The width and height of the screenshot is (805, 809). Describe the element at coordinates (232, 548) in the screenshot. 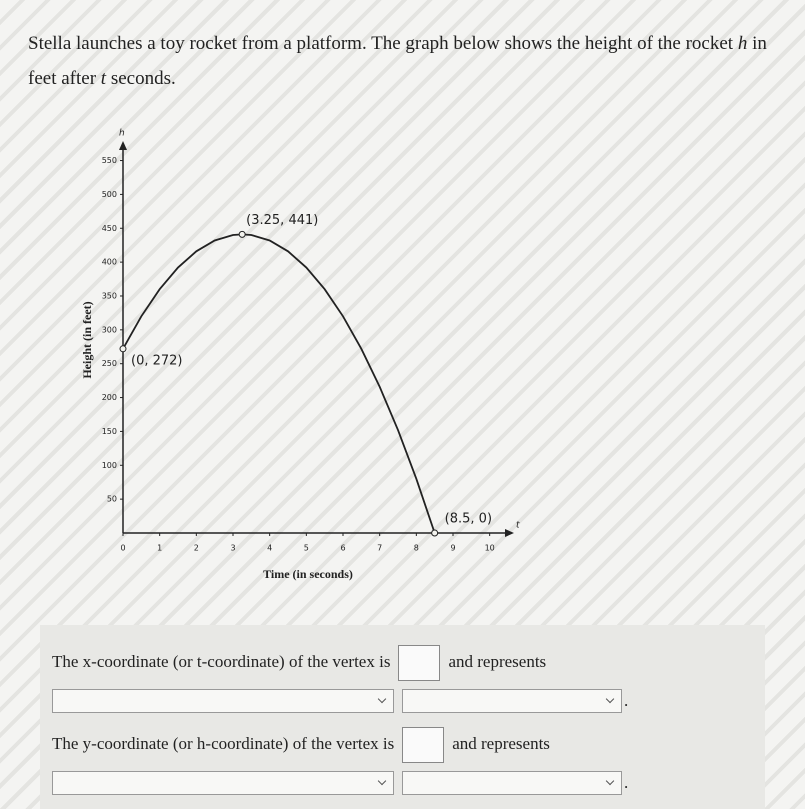

I see `x-tick-label: 3` at that location.